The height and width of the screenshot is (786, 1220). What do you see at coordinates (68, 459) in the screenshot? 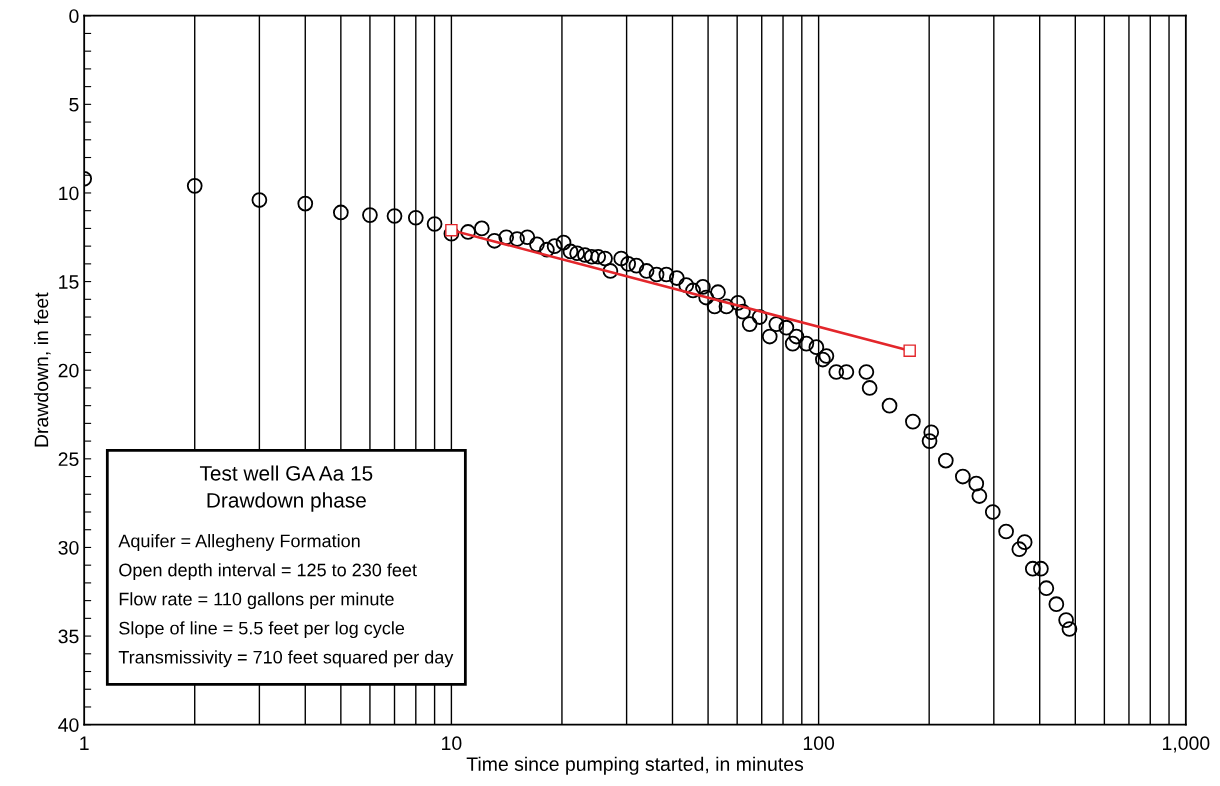
I see `y-tick-label: 25` at bounding box center [68, 459].